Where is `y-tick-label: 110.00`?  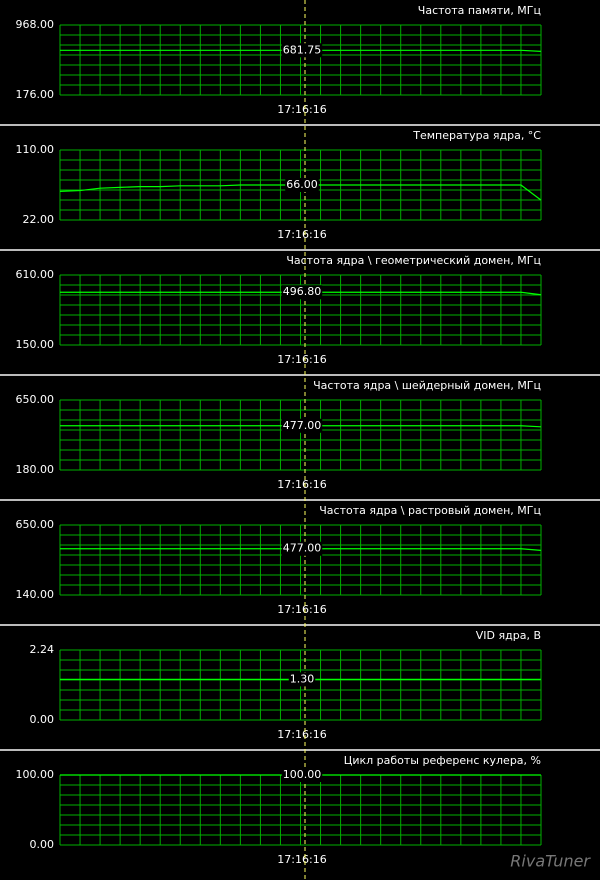
y-tick-label: 110.00 is located at coordinates (35, 149).